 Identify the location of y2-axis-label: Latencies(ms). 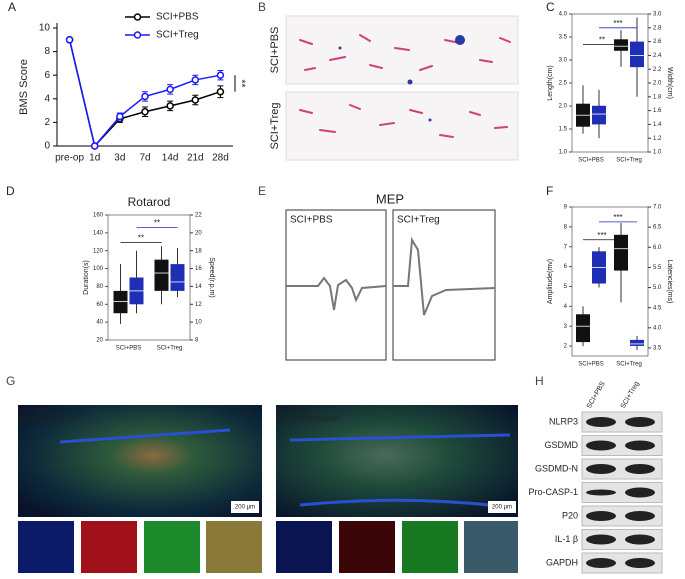
(669, 282).